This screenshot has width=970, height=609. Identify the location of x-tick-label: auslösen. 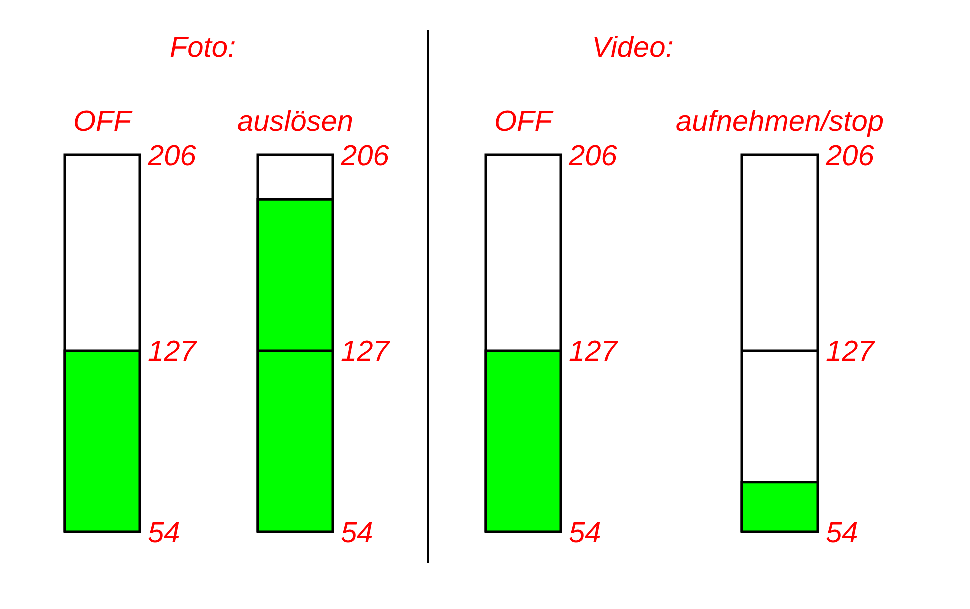
(295, 122).